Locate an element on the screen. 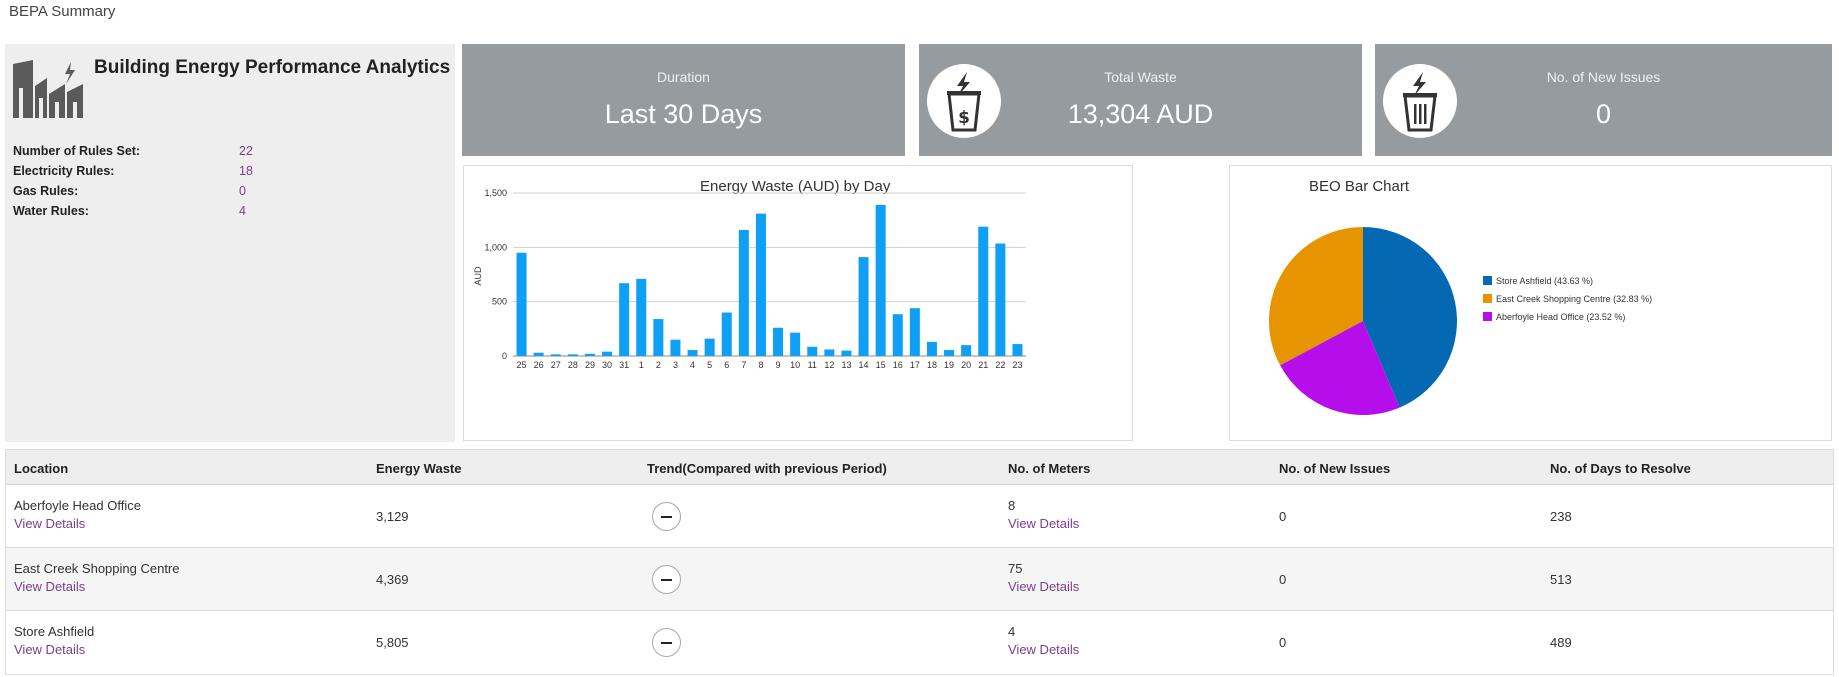 This screenshot has width=1839, height=677. x-tick-label: 8 is located at coordinates (760, 365).